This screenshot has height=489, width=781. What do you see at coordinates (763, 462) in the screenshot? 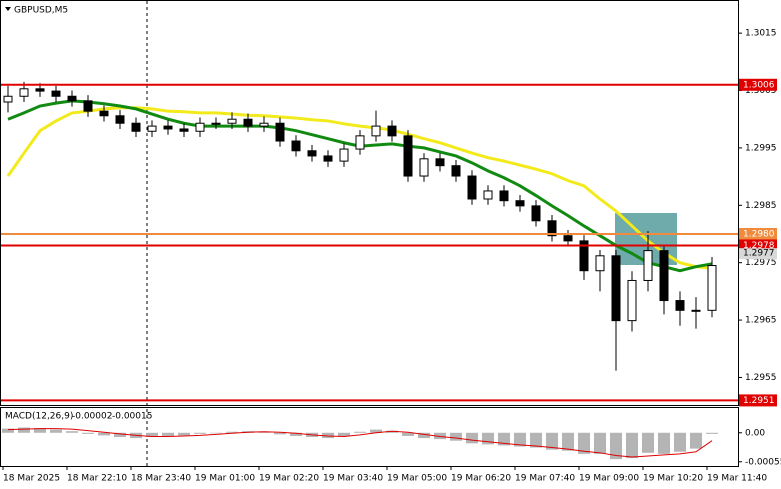
I see `y-tick-label: -0.00055` at bounding box center [763, 462].